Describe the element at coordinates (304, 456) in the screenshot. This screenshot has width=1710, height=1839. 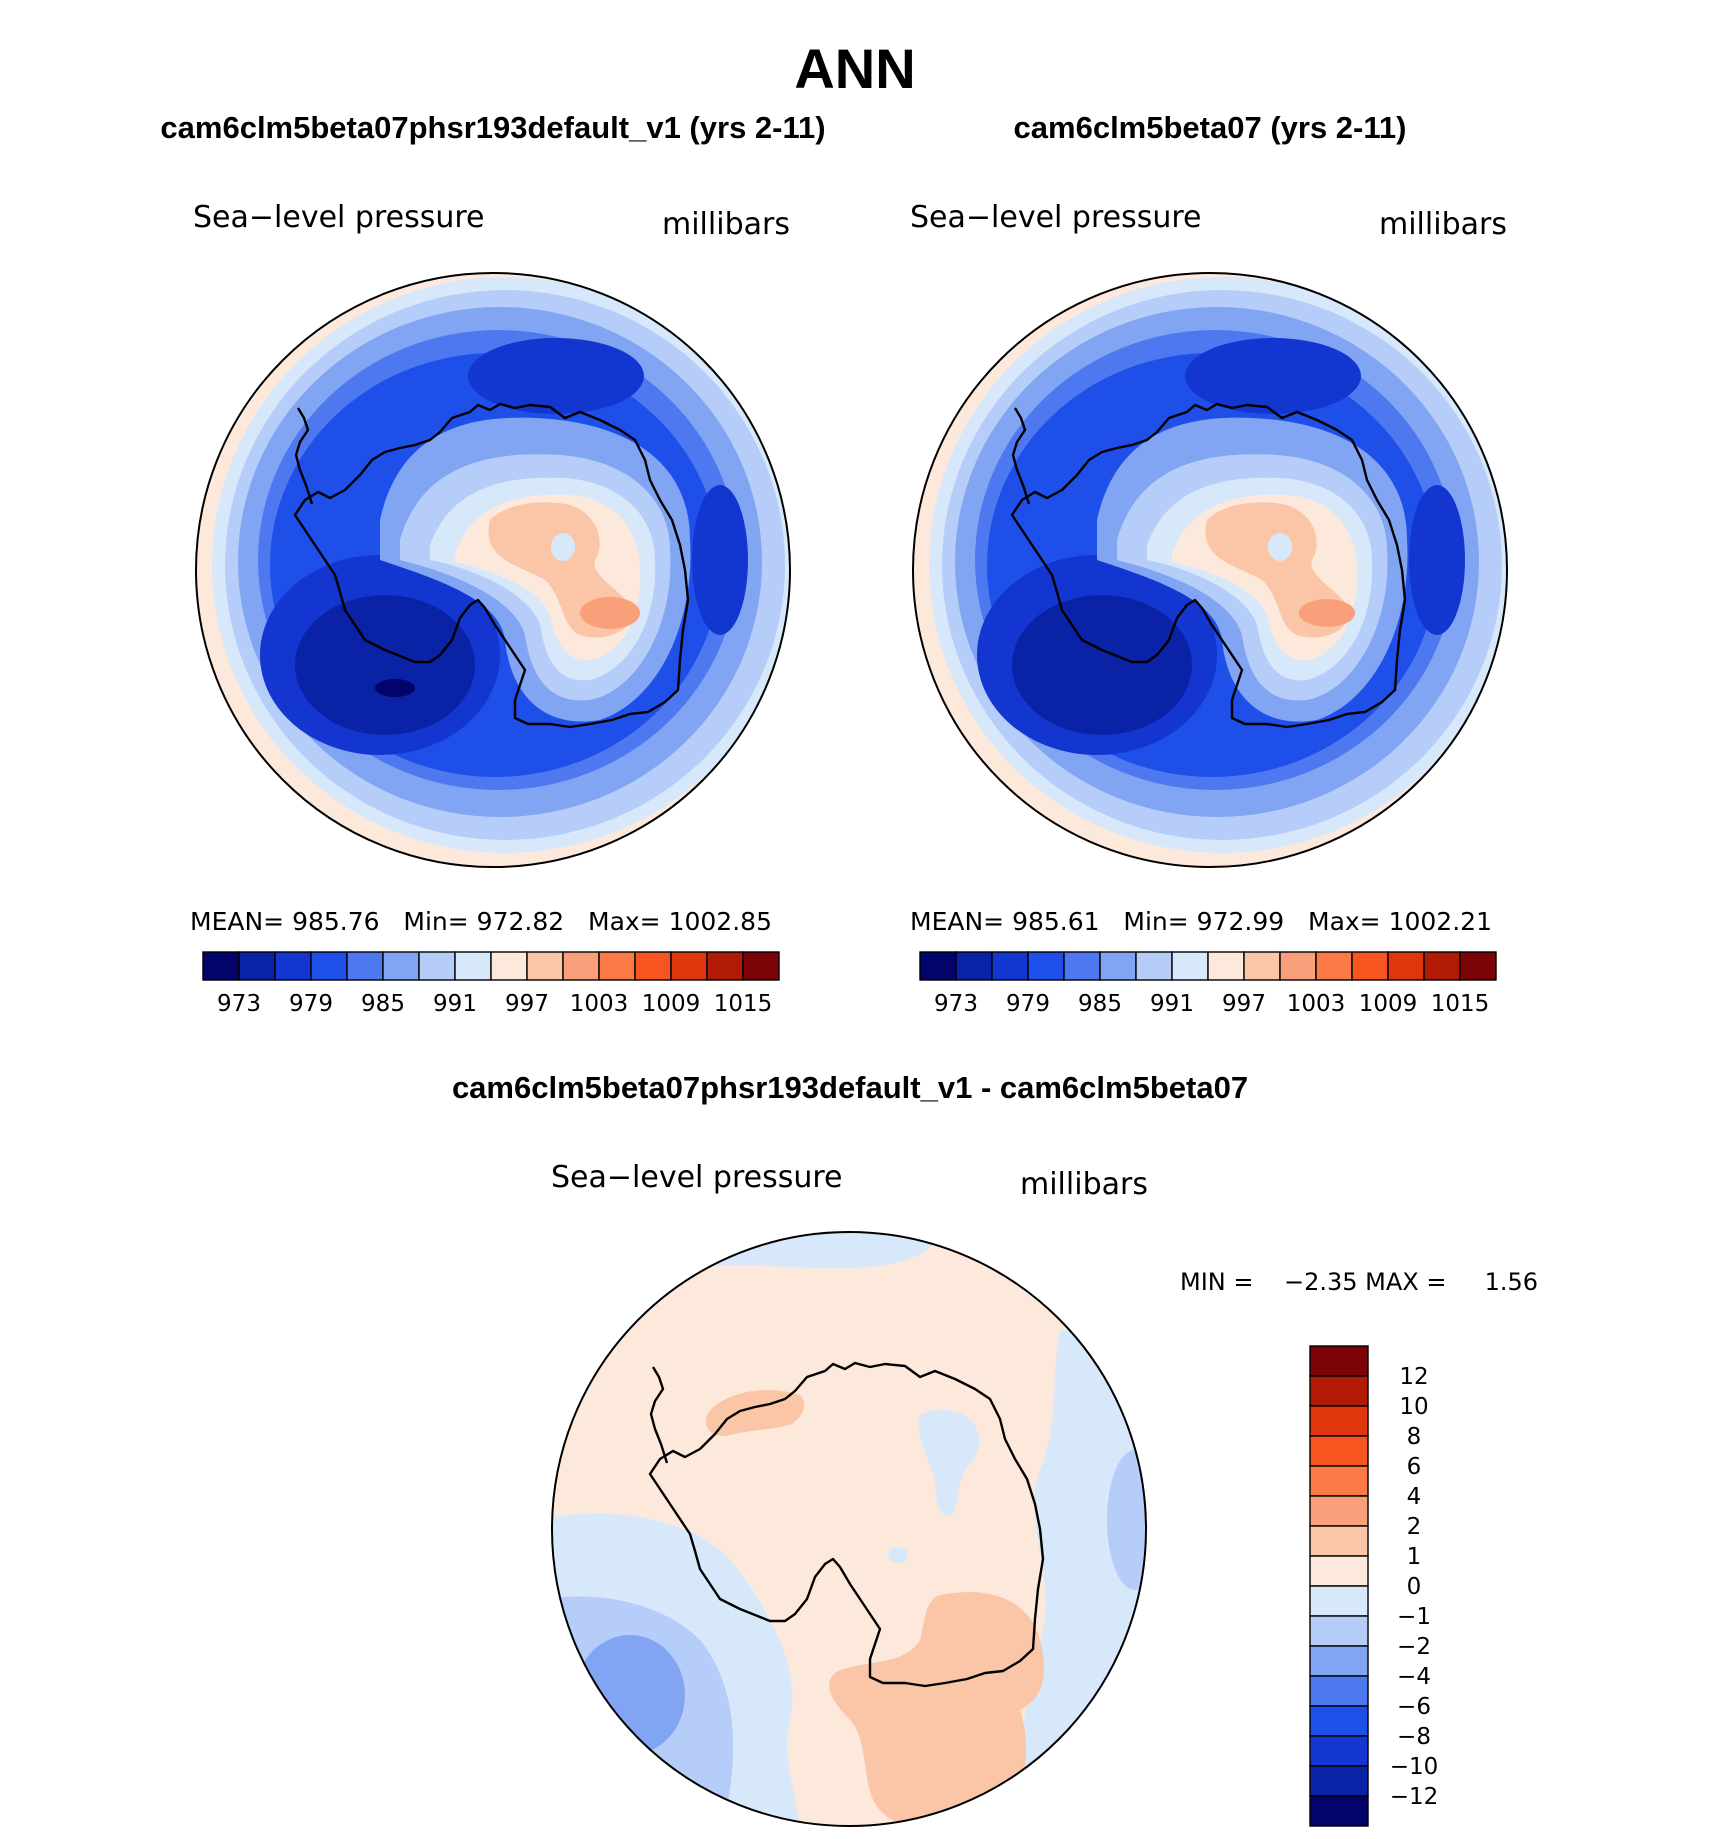
I see `map1-peninsula` at that location.